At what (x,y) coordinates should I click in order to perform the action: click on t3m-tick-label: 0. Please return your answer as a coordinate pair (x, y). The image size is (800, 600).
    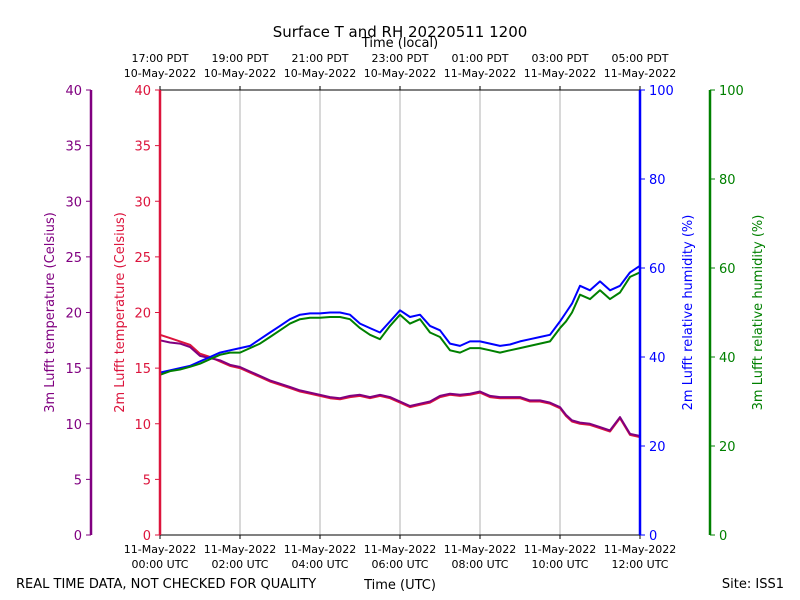
    Looking at the image, I should click on (78, 536).